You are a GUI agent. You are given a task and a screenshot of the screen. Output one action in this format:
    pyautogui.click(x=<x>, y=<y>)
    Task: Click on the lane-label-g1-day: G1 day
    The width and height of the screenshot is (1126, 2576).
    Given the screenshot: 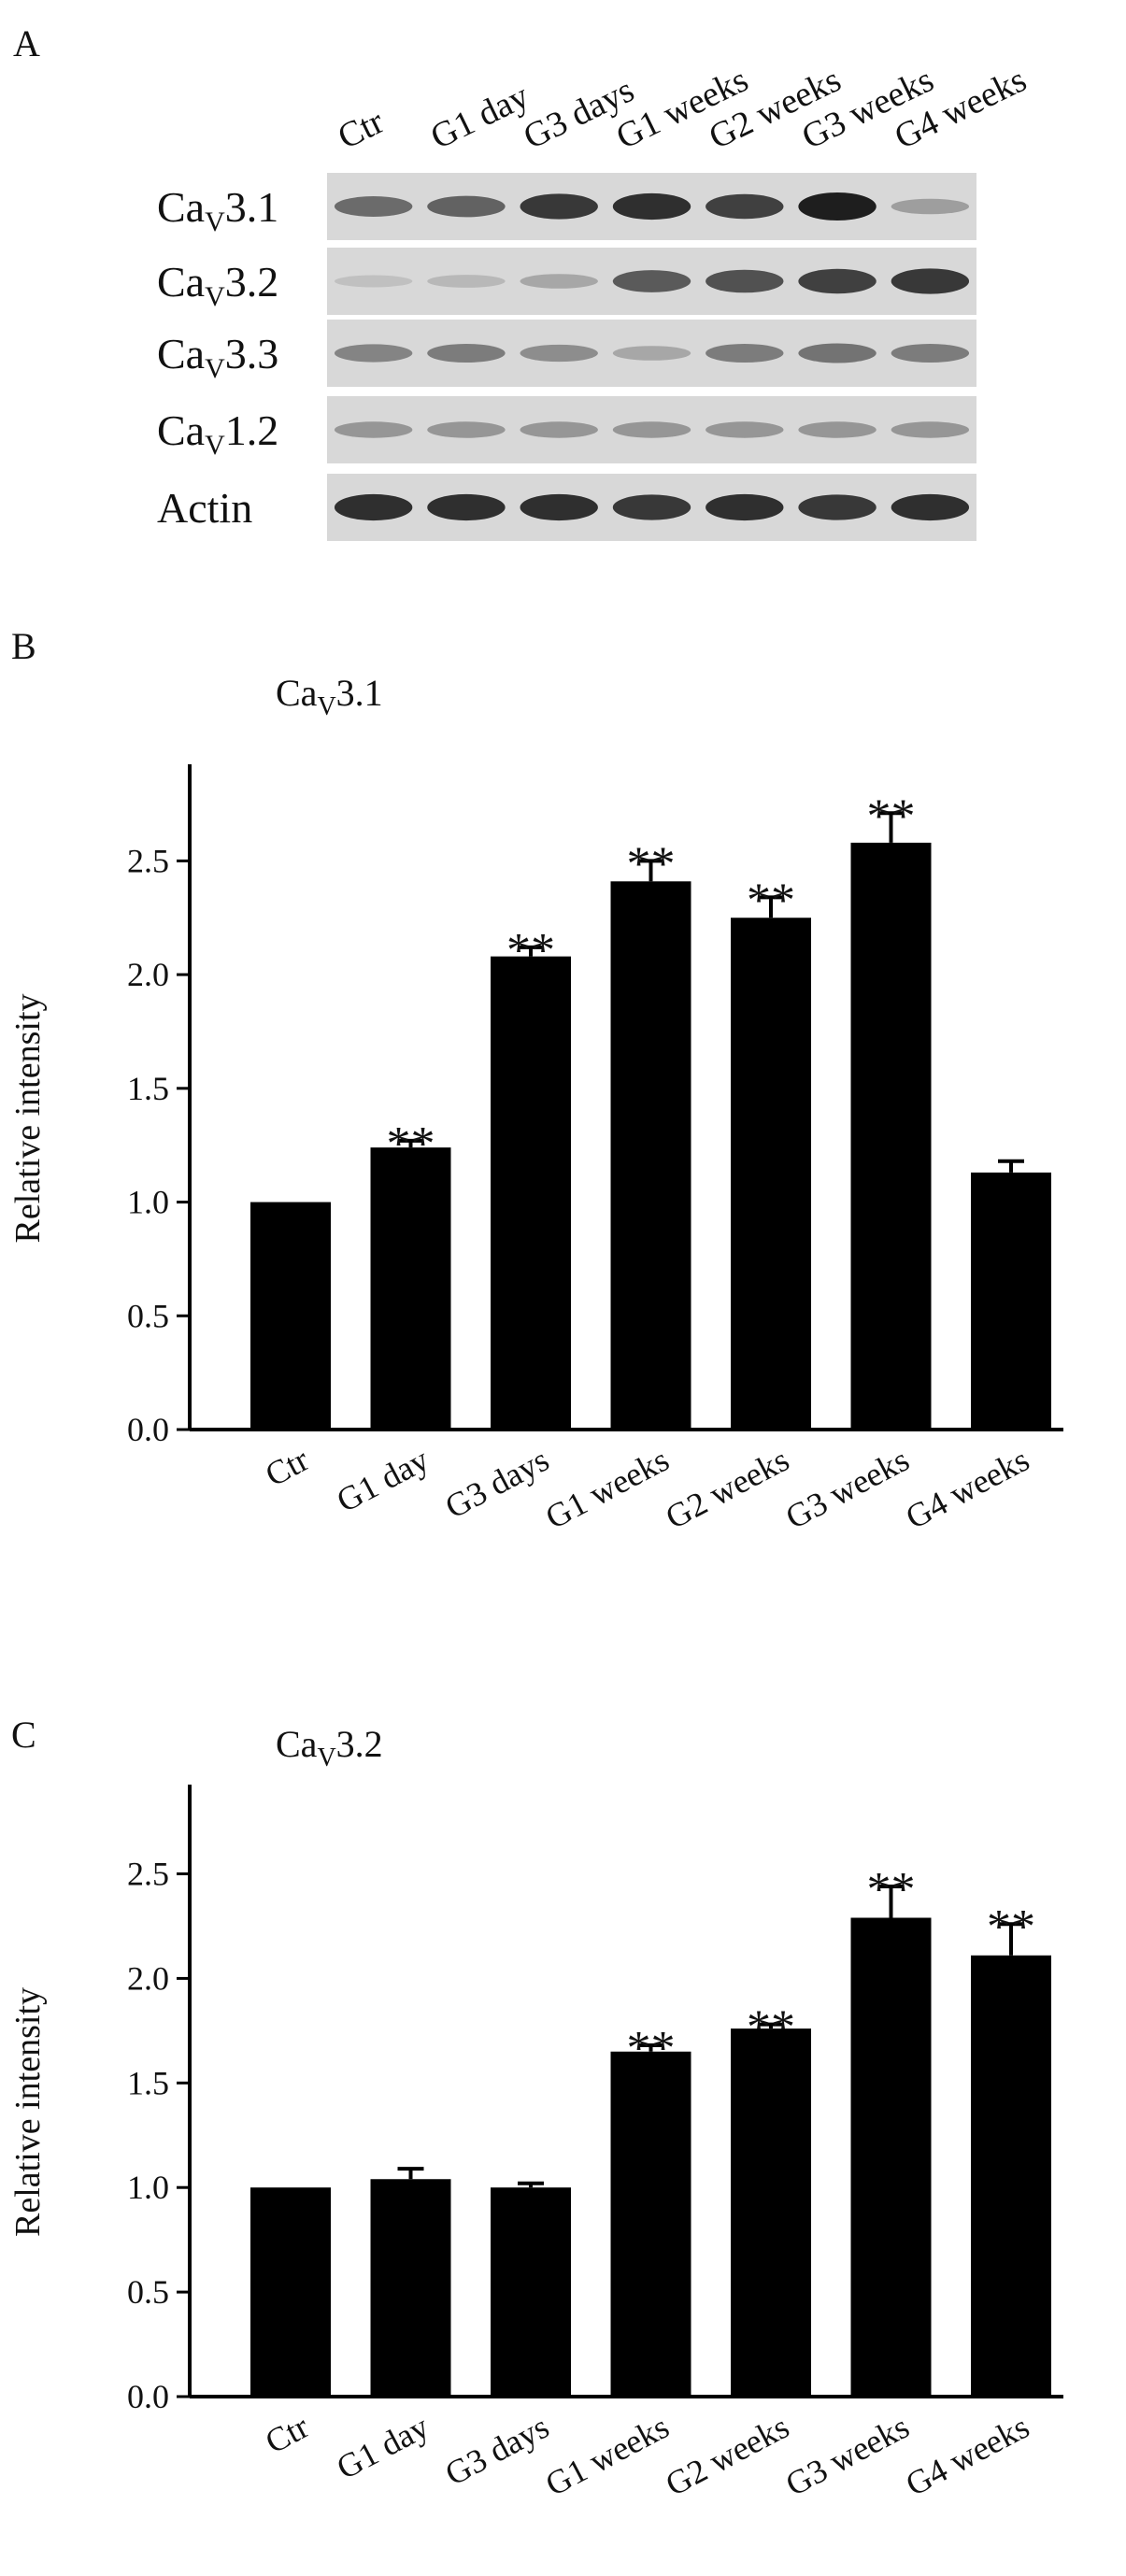 What is the action you would take?
    pyautogui.click(x=479, y=117)
    